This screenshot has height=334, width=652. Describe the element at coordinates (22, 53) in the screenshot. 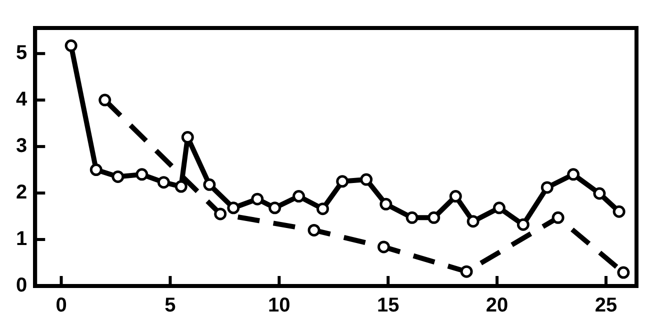

I see `y-tick-label: 5` at that location.